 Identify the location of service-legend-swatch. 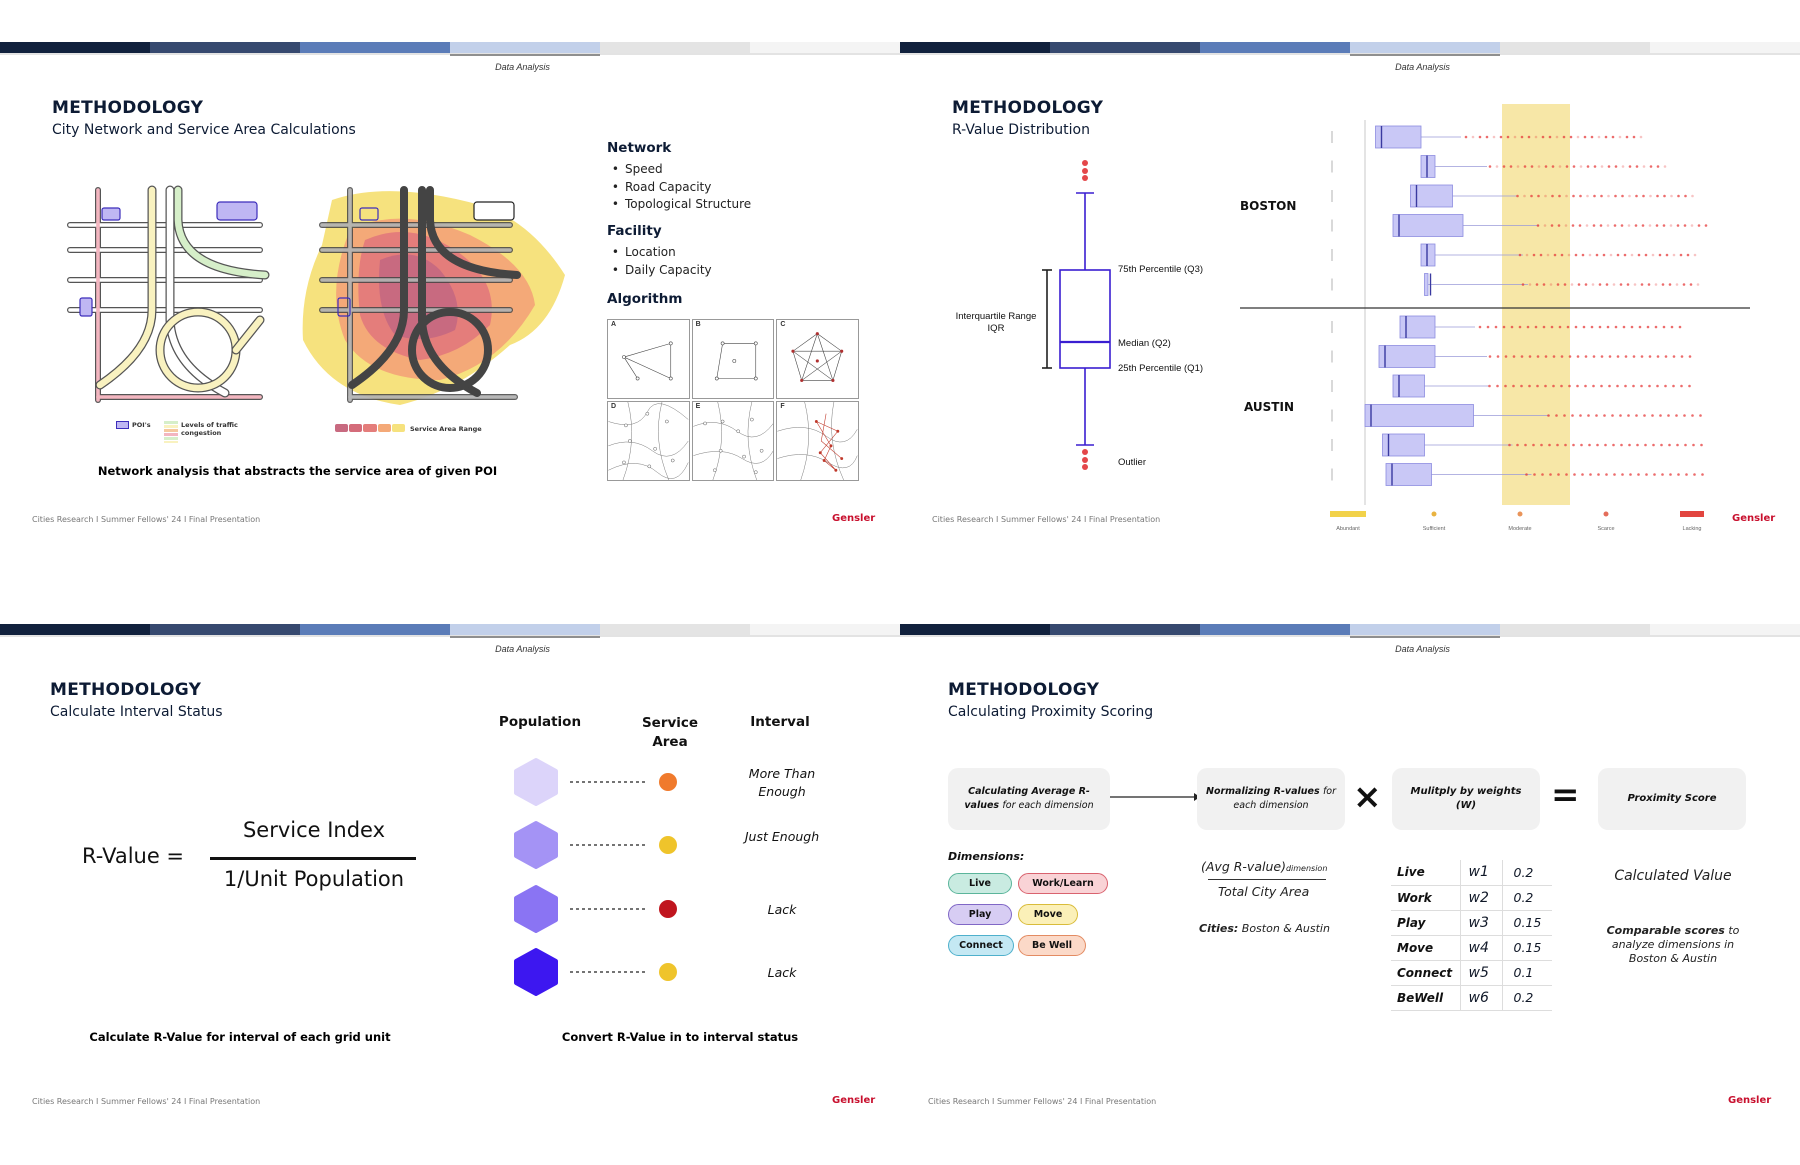
(370, 428).